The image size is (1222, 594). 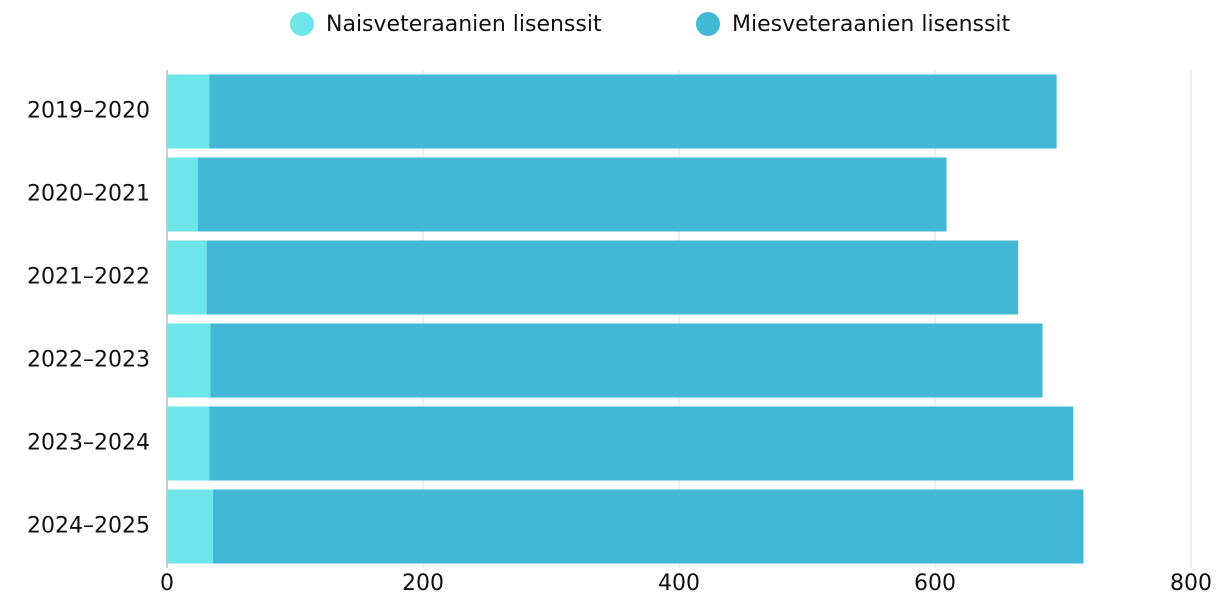 What do you see at coordinates (423, 582) in the screenshot?
I see `x-tick-label: 200` at bounding box center [423, 582].